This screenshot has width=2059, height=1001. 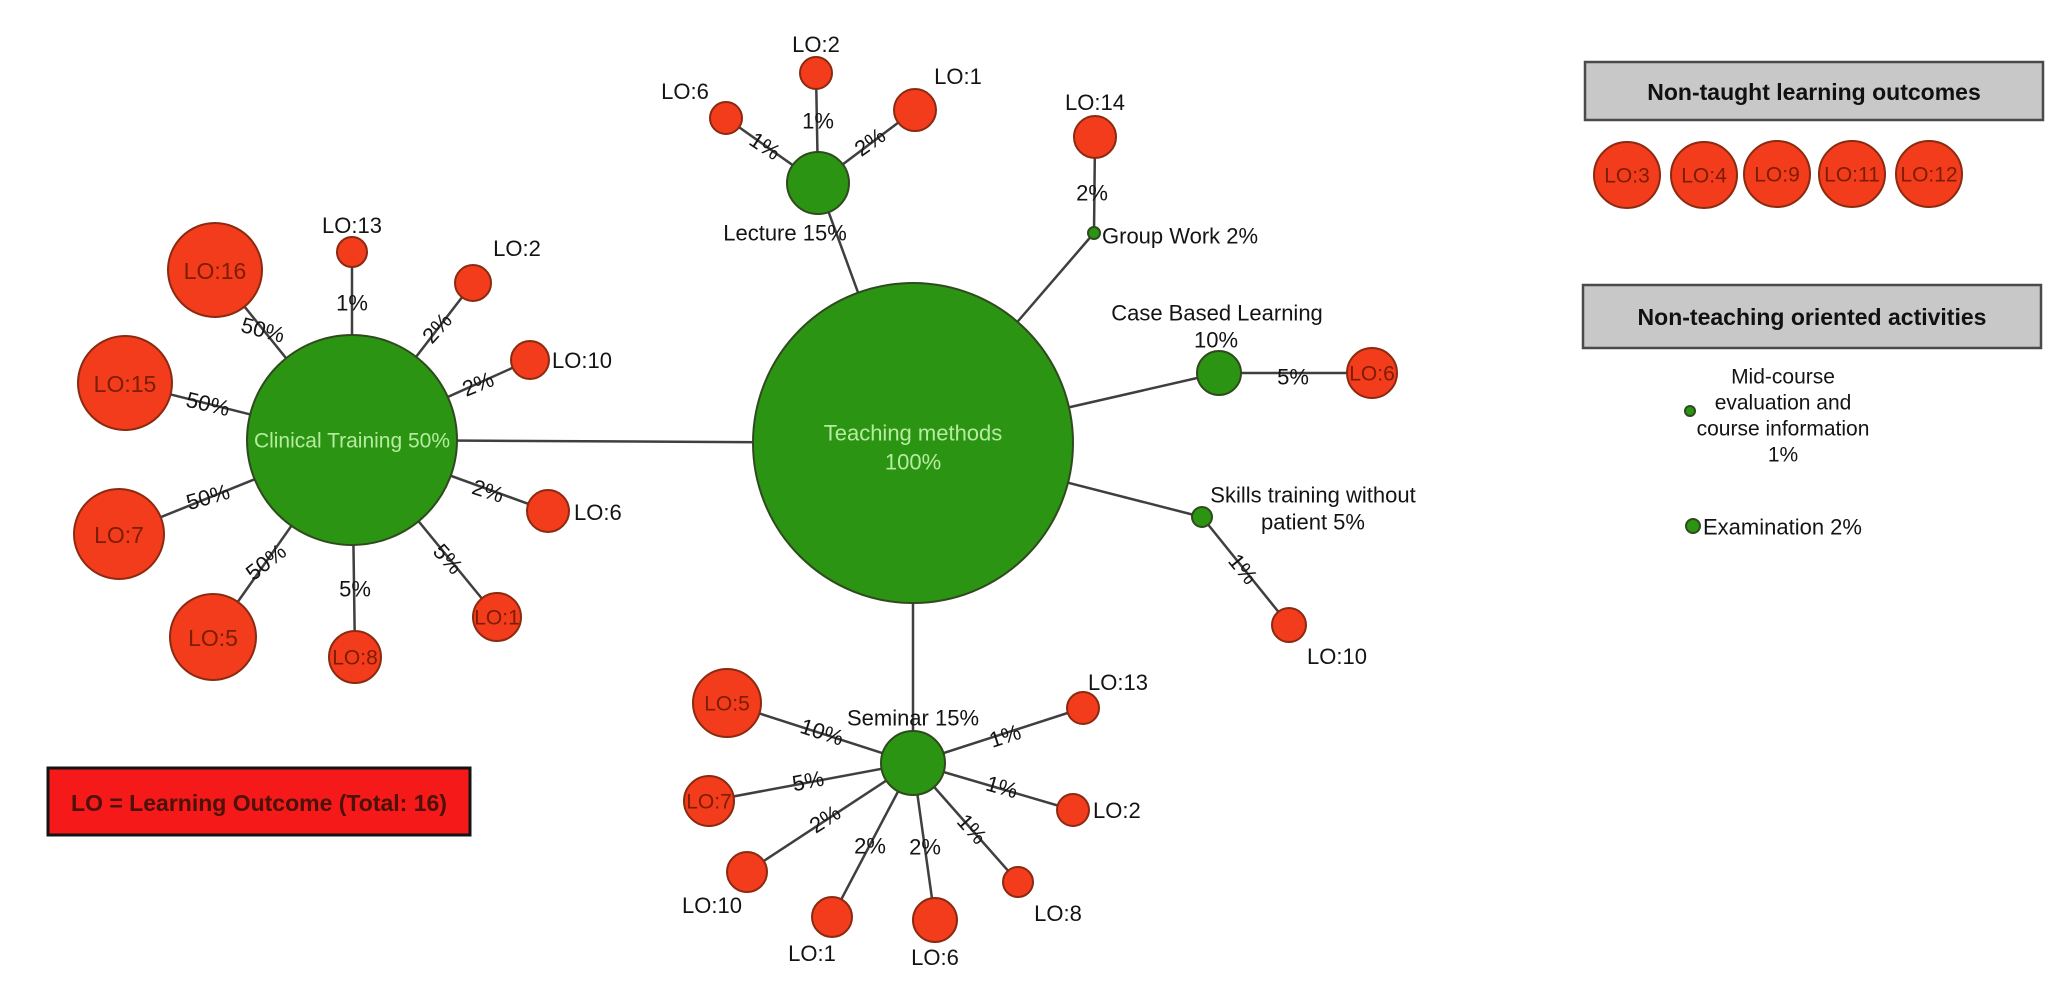 I want to click on label-clinical-lo1: LO:1, so click(x=497, y=618).